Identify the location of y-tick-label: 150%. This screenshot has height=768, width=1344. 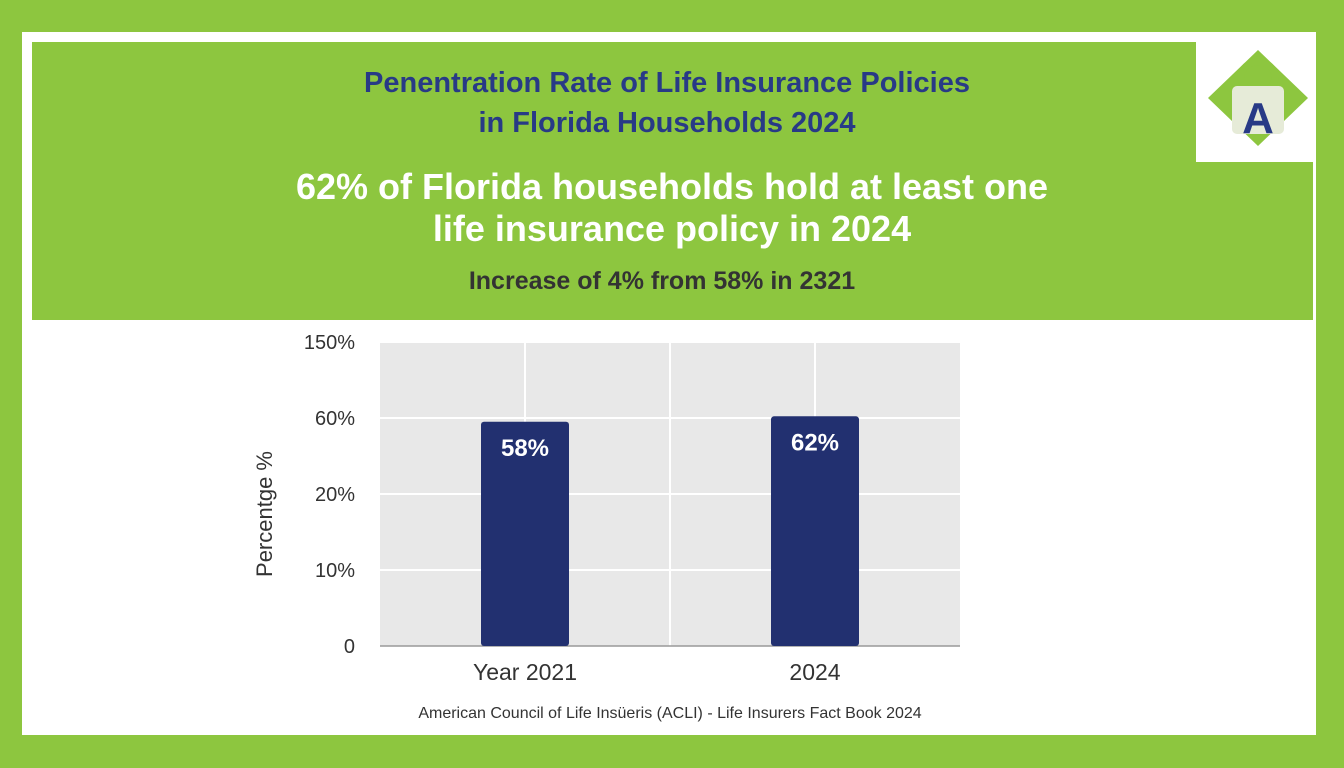
(329, 343).